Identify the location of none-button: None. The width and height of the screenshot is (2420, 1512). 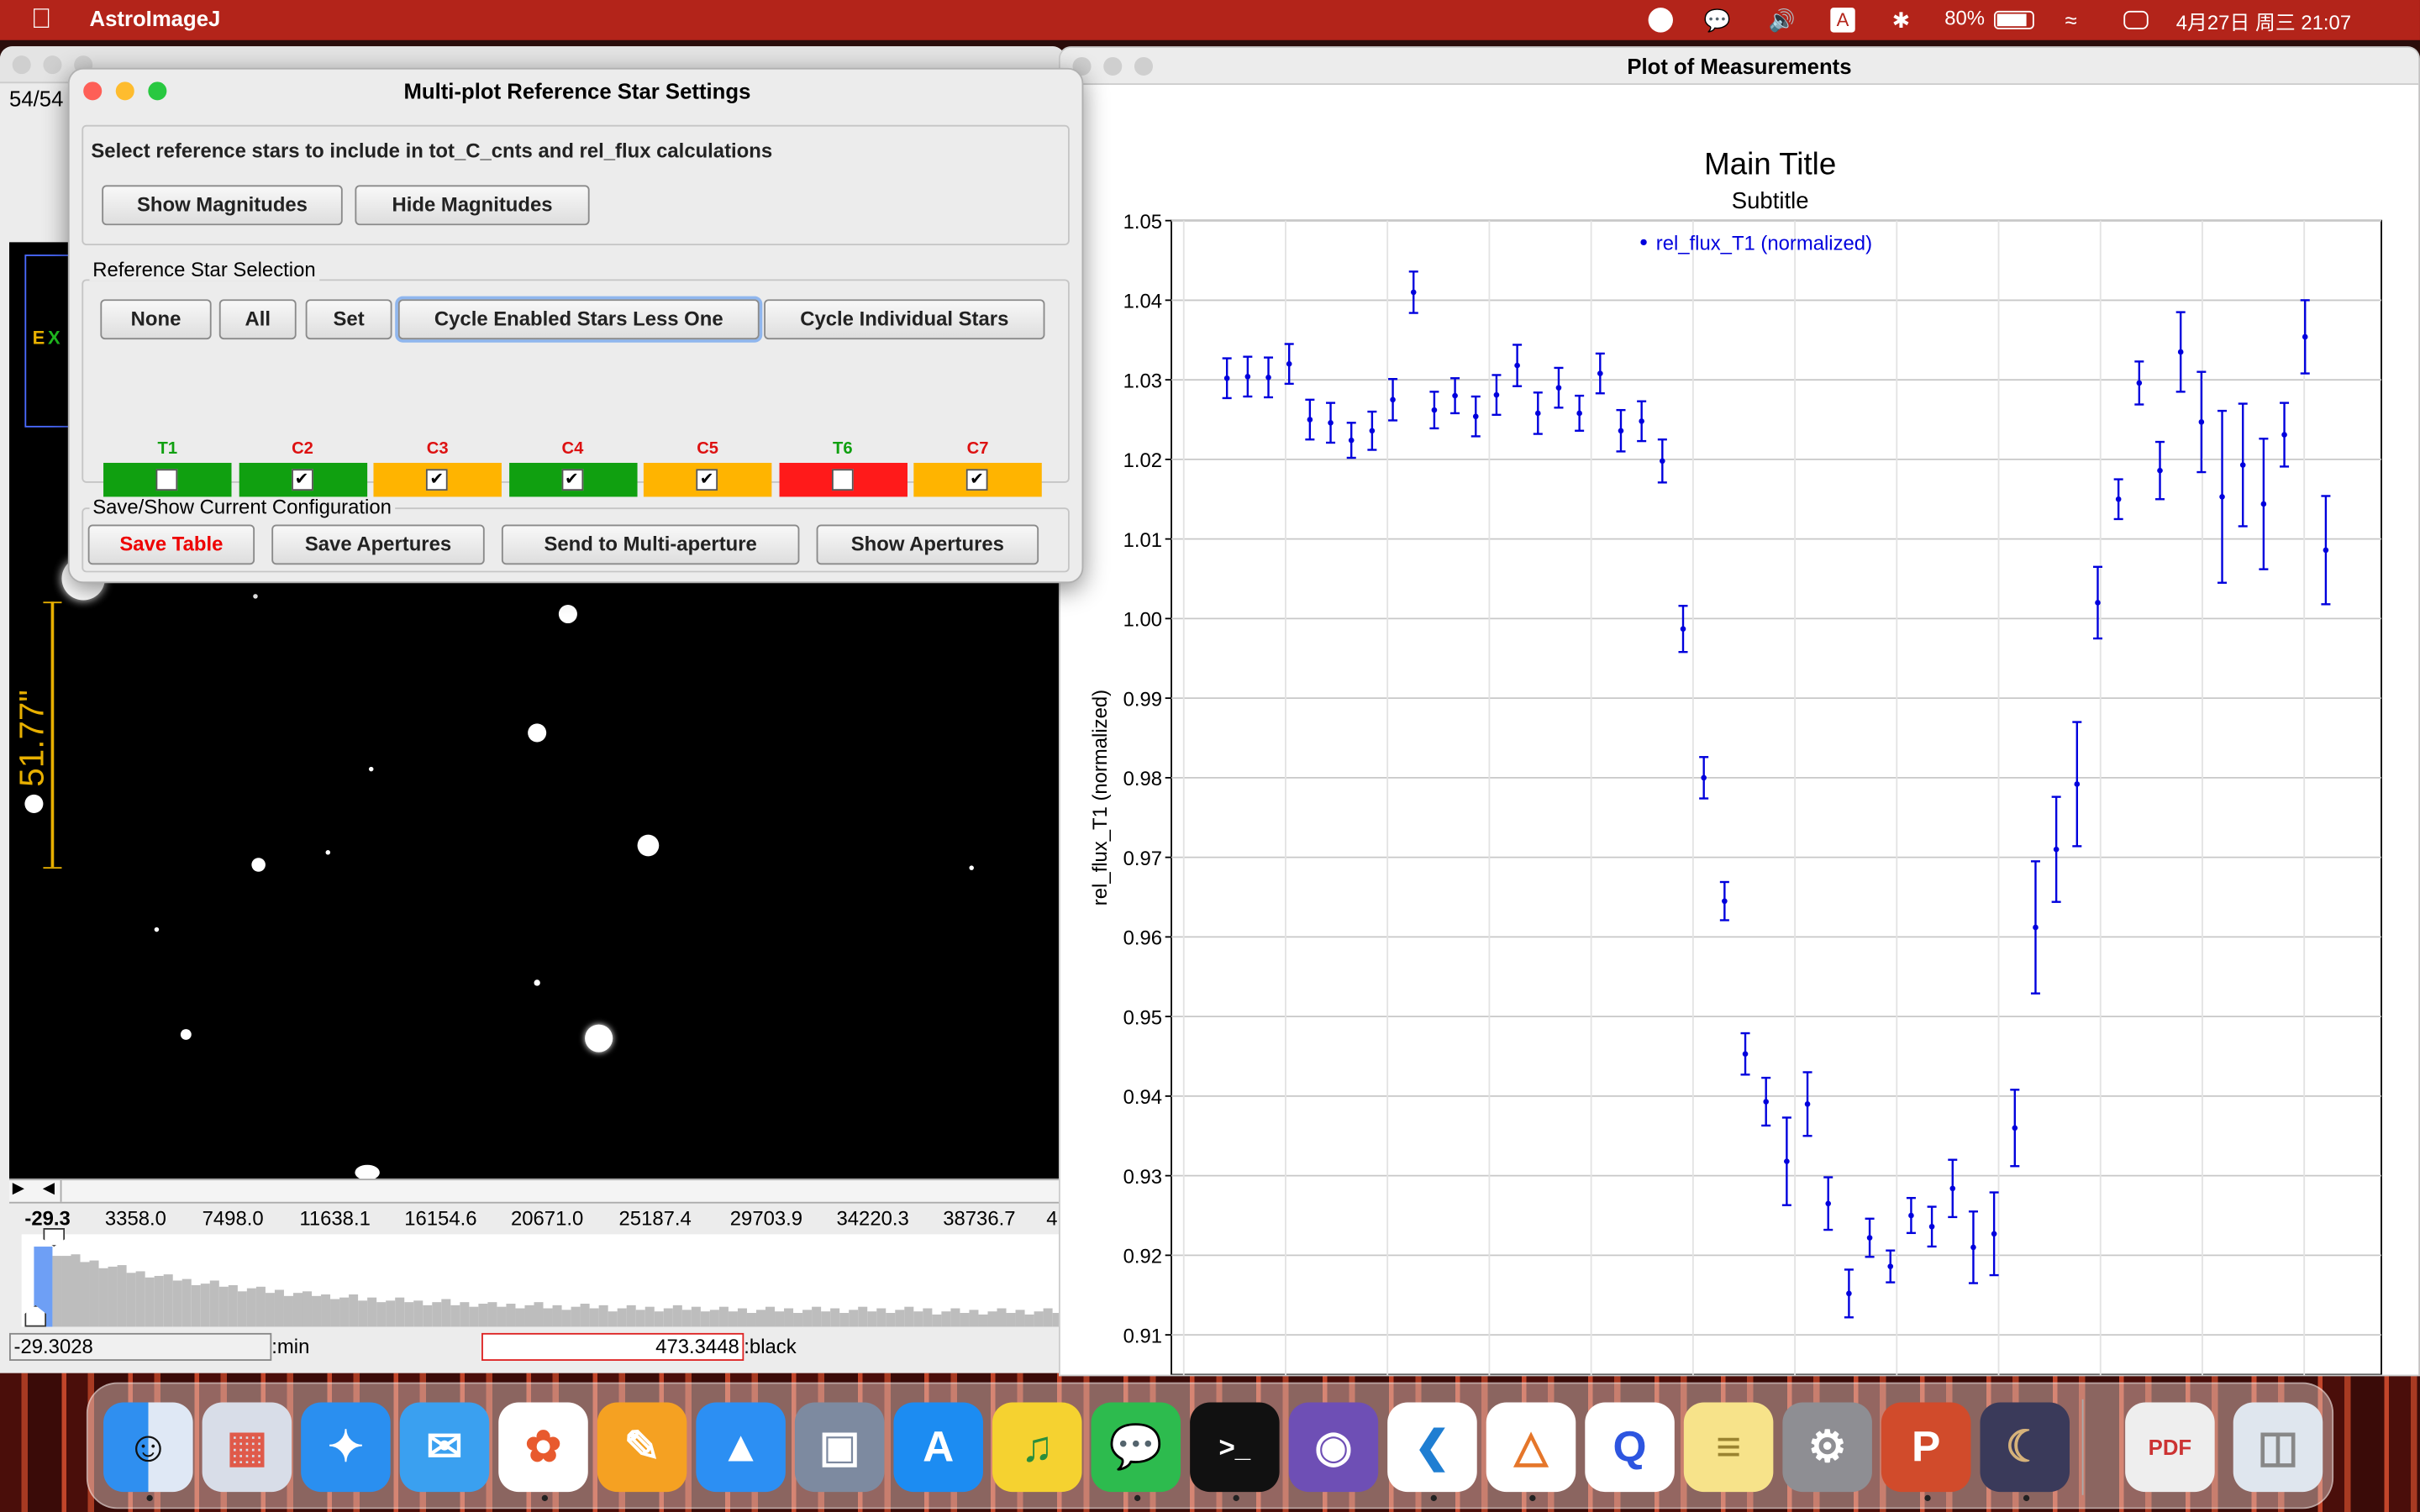
(156, 319).